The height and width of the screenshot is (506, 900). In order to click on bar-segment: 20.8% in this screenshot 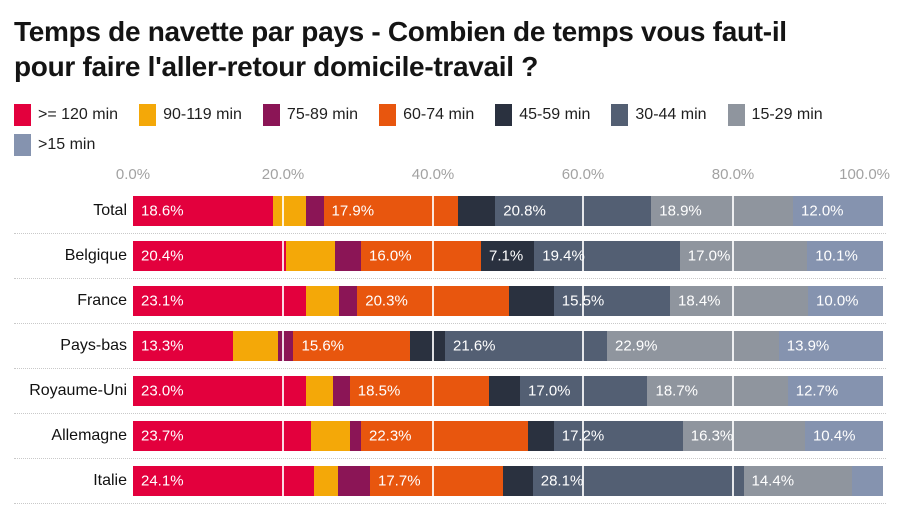, I will do `click(573, 211)`.